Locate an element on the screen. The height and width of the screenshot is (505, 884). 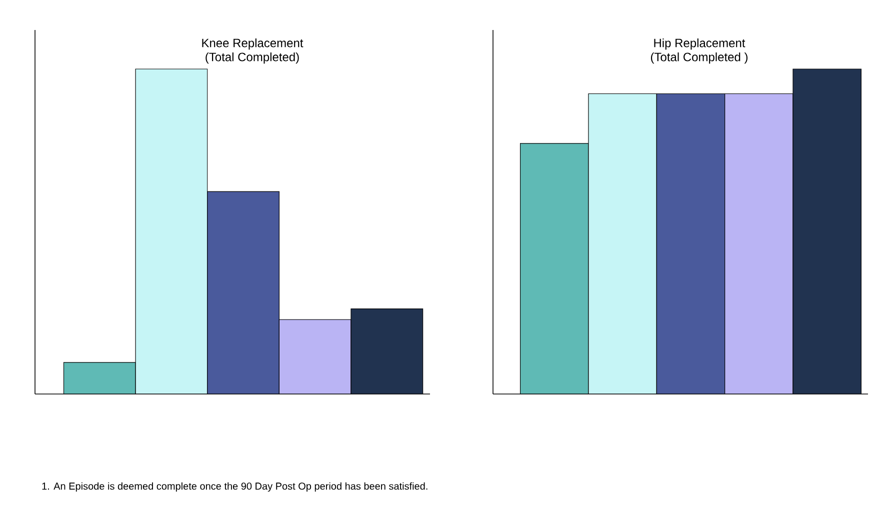
text: 1. An Episode is deemed complete once the 90 Day Post Op period has been satisfied. is located at coordinates (235, 487).